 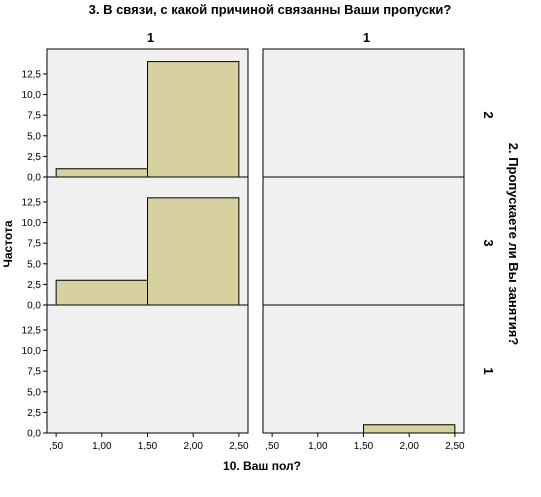 What do you see at coordinates (363, 113) in the screenshot?
I see `panel-r1-c2` at bounding box center [363, 113].